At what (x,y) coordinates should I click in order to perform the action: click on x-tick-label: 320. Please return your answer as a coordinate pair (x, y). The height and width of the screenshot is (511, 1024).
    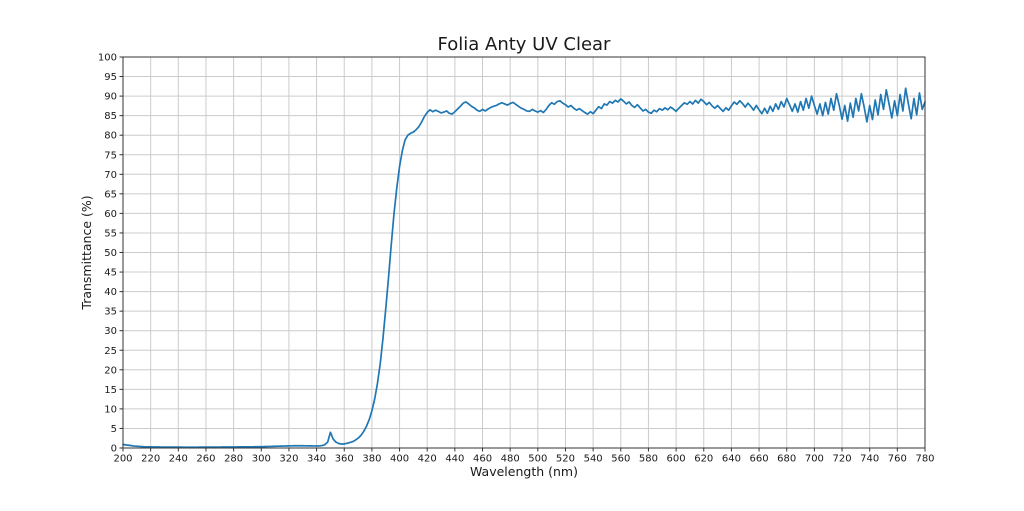
    Looking at the image, I should click on (288, 459).